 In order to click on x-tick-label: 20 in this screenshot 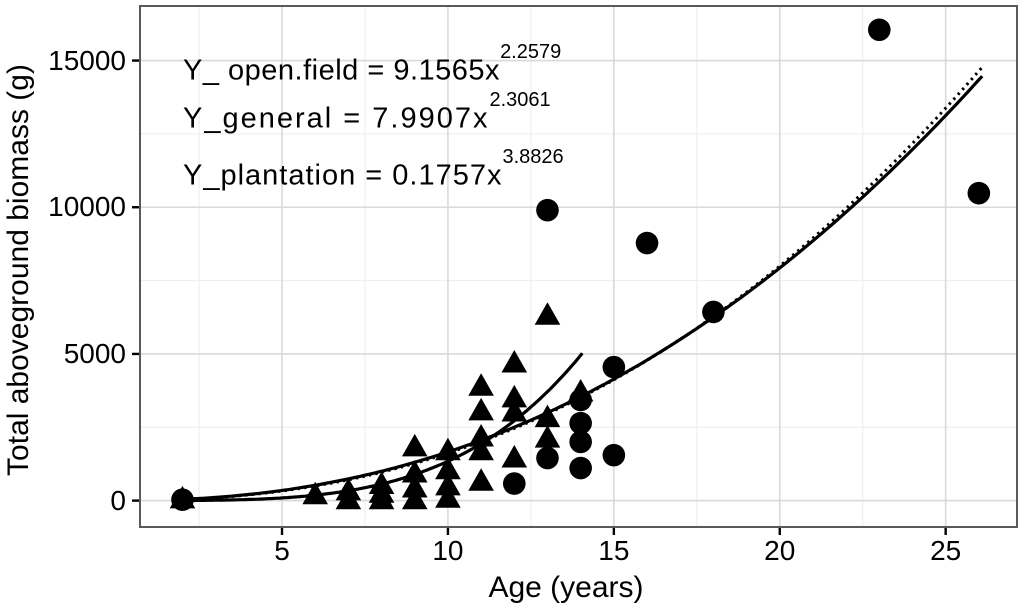, I will do `click(780, 550)`.